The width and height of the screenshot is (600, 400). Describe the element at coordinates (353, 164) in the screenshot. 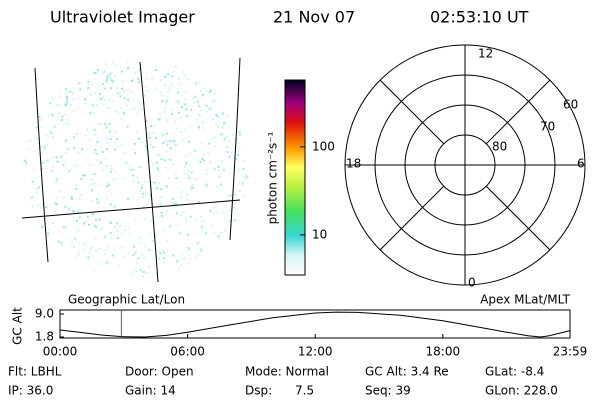

I see `mlt-label: 18` at that location.